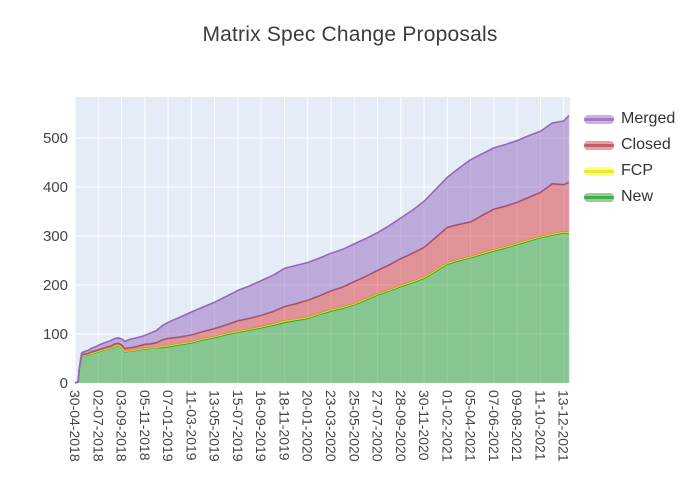  I want to click on legend-item-new: New, so click(629, 197).